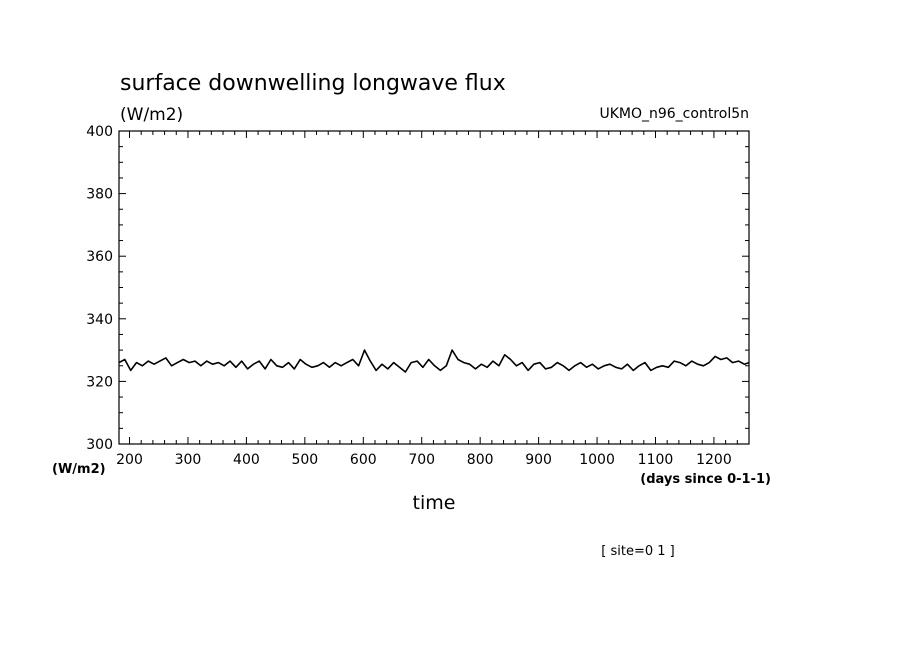 This screenshot has height=654, width=904. Describe the element at coordinates (99, 382) in the screenshot. I see `y-tick-label: 320` at that location.